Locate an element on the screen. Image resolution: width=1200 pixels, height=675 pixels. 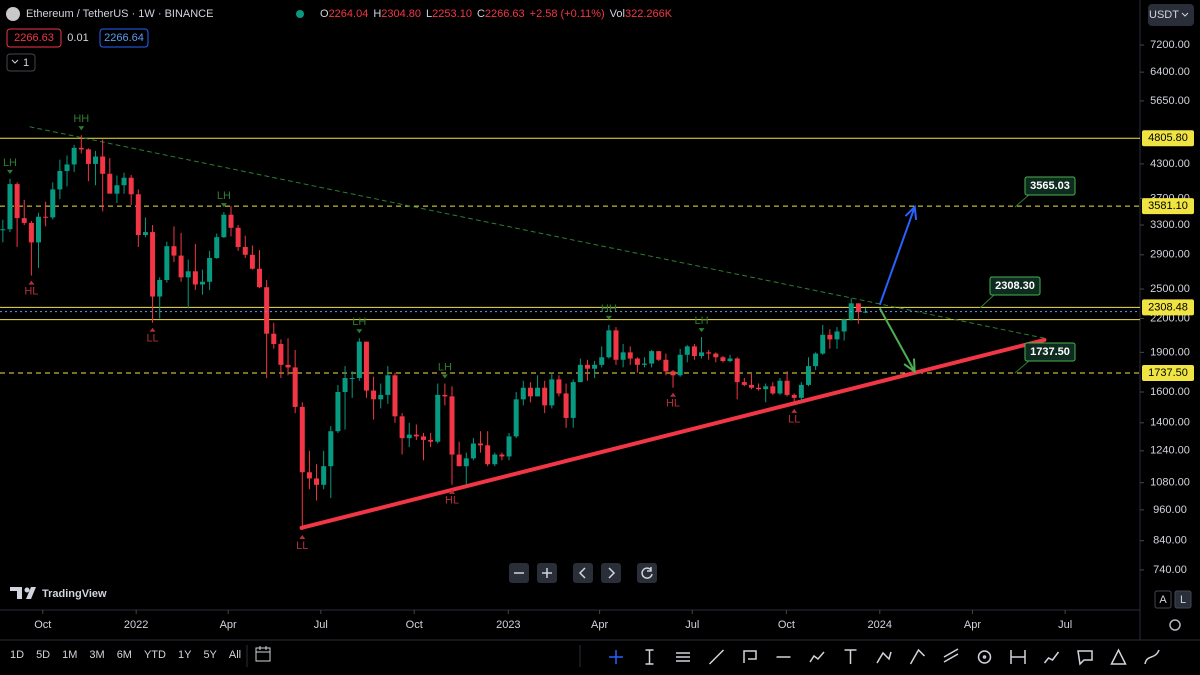
timeframe-button: YTD is located at coordinates (155, 655).